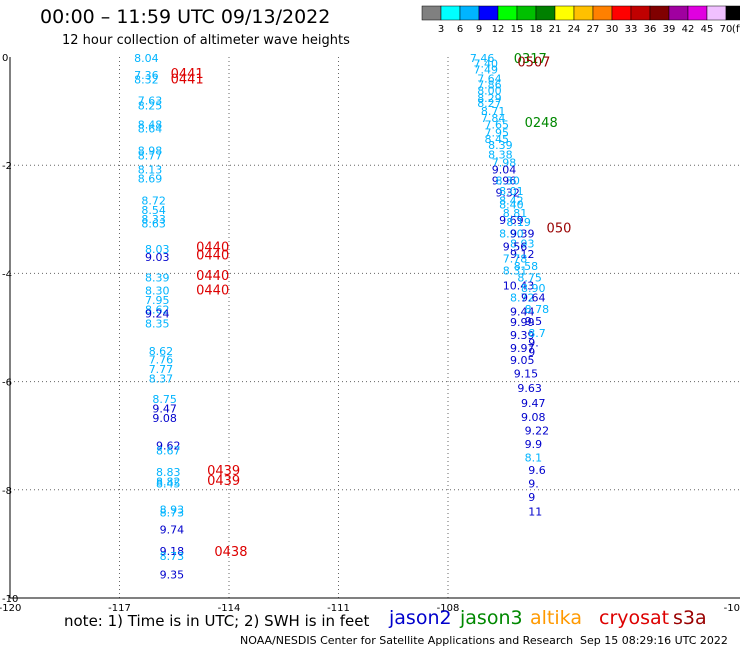  Describe the element at coordinates (338, 608) in the screenshot. I see `x-tick-label: -111` at that location.